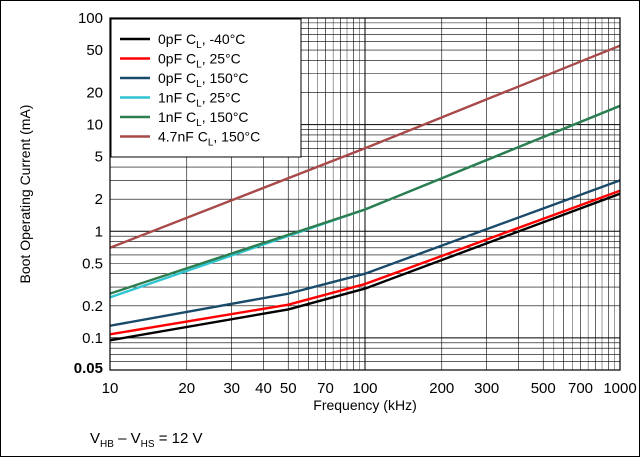 The width and height of the screenshot is (642, 459). What do you see at coordinates (364, 388) in the screenshot?
I see `x-tick-label: 100` at bounding box center [364, 388].